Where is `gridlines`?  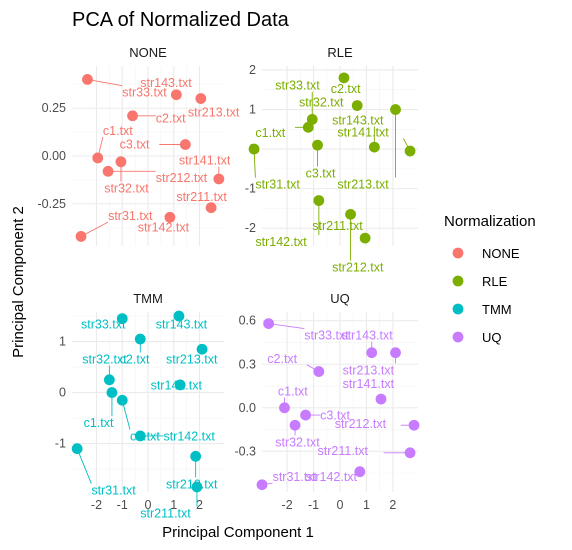 gridlines is located at coordinates (148, 402).